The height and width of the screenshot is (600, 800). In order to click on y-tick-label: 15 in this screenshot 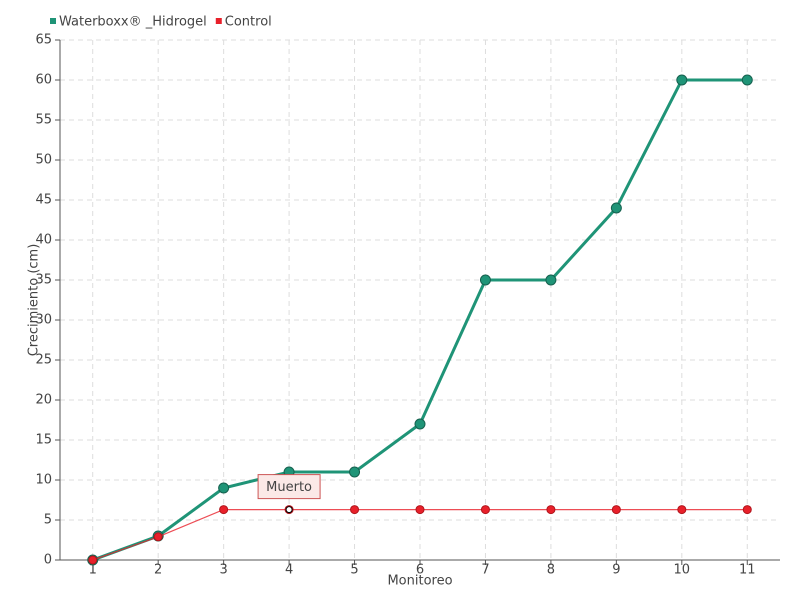, I will do `click(43, 440)`.